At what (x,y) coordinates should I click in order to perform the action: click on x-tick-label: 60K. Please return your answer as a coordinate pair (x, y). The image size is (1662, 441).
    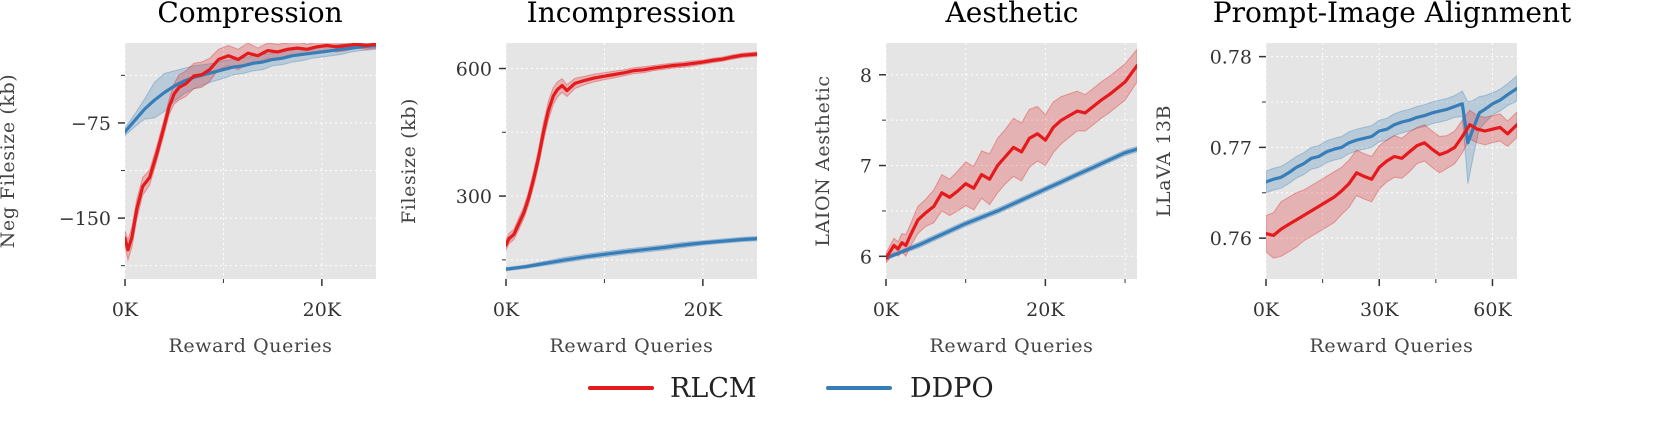
    Looking at the image, I should click on (1492, 310).